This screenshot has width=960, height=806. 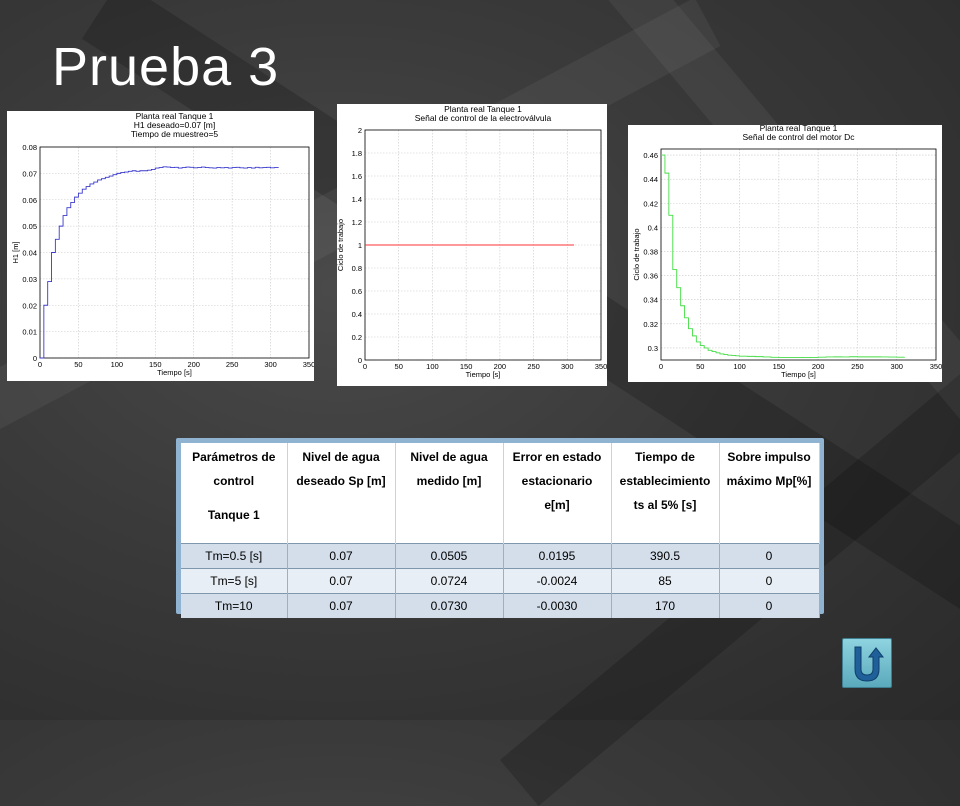 I want to click on header-error-estacionario: Error en estado estacionario e[m], so click(x=557, y=493).